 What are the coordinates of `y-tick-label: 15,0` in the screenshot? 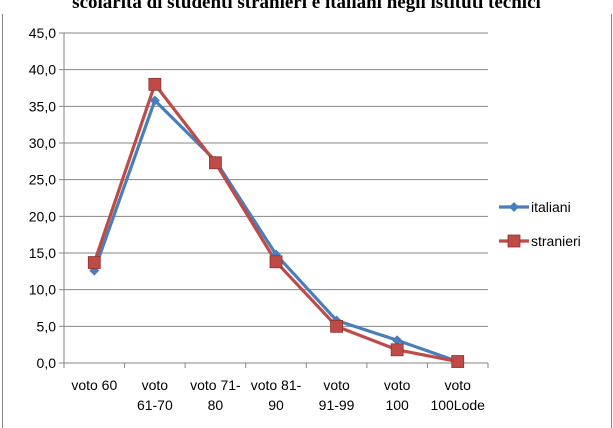 It's located at (42, 253).